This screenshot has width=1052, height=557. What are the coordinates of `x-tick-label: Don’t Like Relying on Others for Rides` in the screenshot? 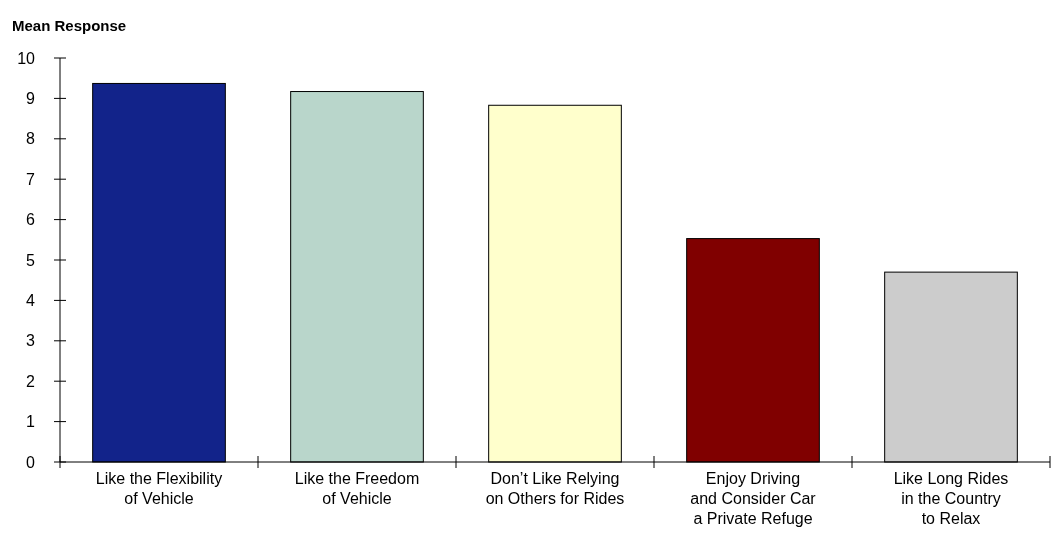 It's located at (555, 488).